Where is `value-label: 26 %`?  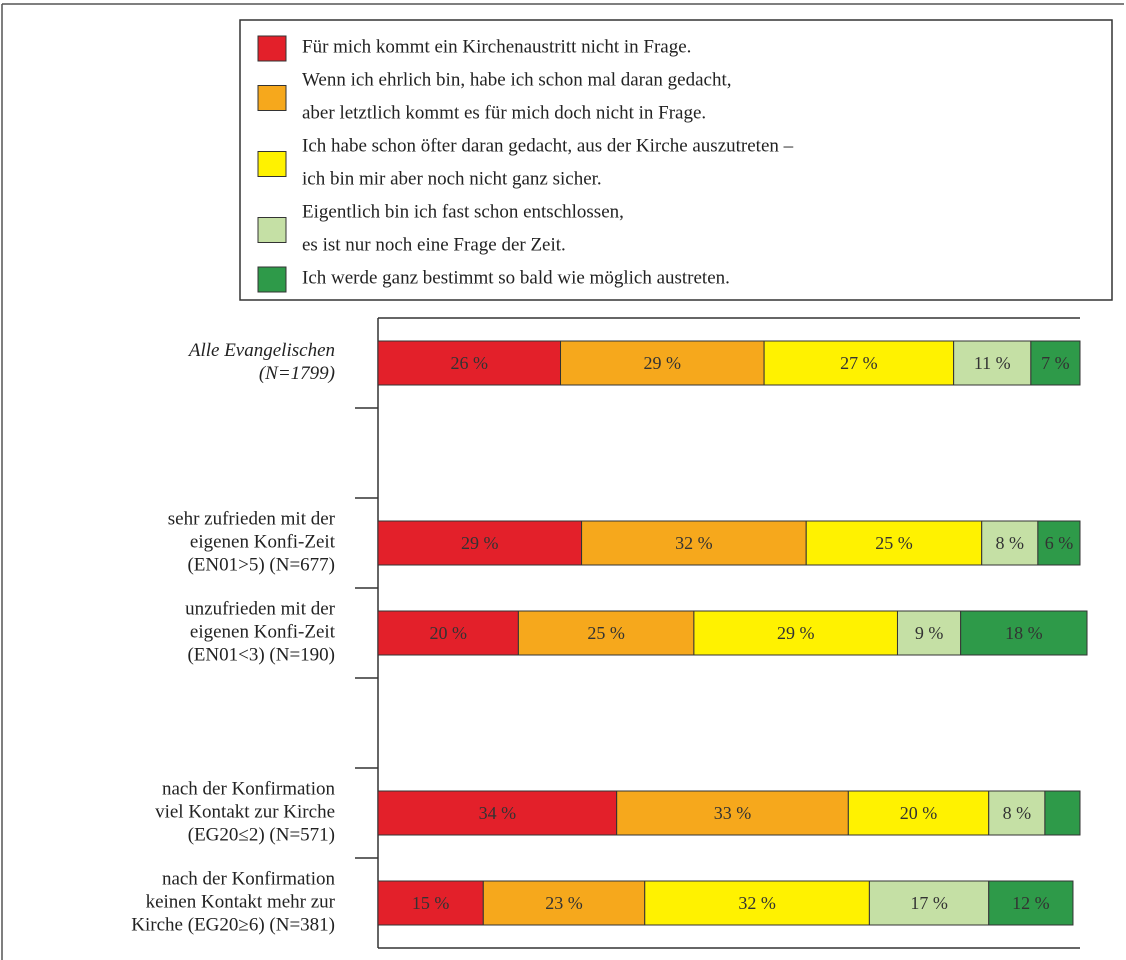 value-label: 26 % is located at coordinates (470, 363).